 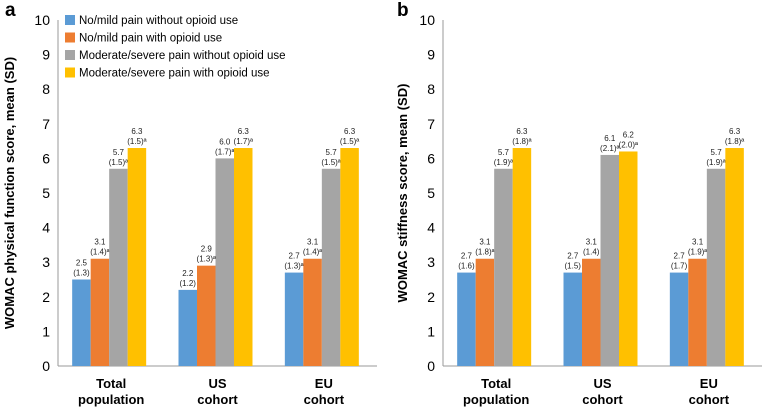 I want to click on data-label: 2.7 (1.3)ª, so click(x=293, y=261).